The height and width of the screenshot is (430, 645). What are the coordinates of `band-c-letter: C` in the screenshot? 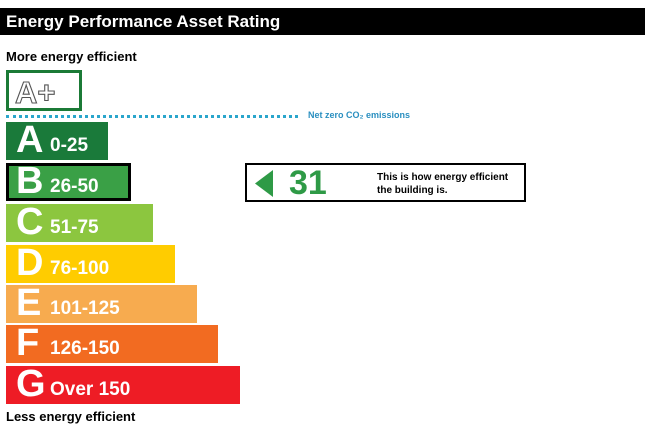 It's located at (30, 222).